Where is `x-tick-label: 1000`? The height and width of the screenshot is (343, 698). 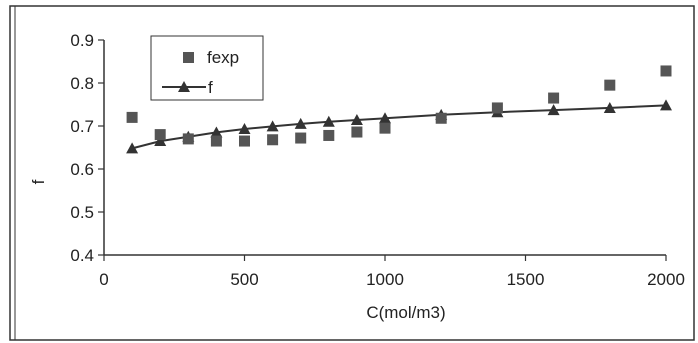 x-tick-label: 1000 is located at coordinates (385, 279).